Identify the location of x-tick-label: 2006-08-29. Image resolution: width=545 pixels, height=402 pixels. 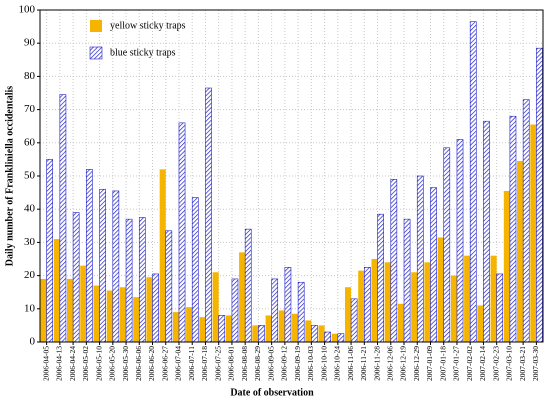
(257, 363).